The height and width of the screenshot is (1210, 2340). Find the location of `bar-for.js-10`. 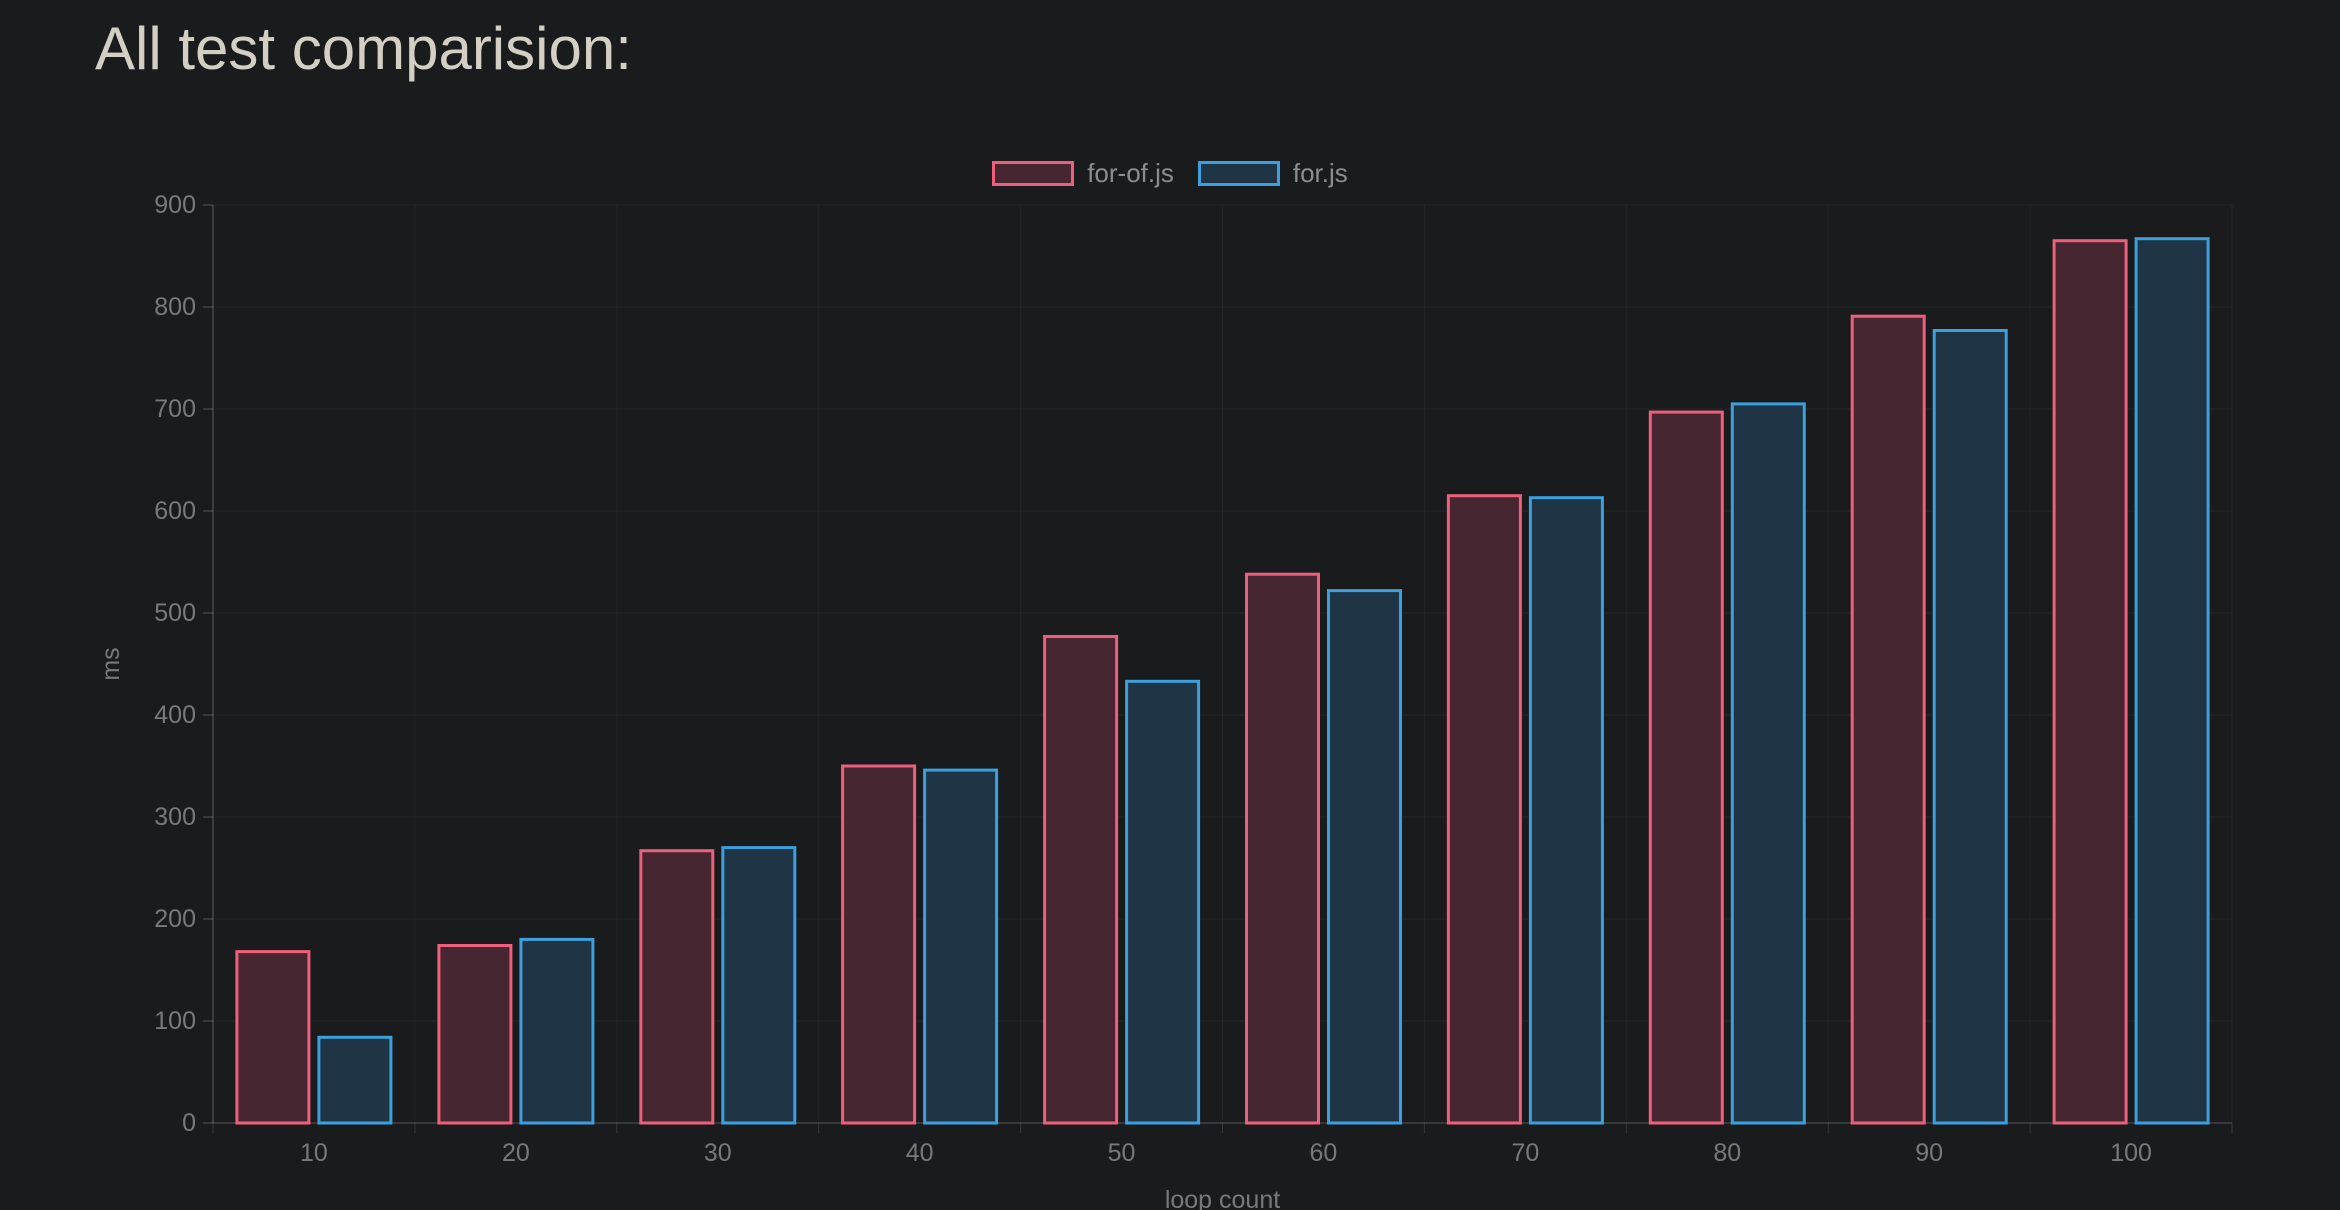

bar-for.js-10 is located at coordinates (355, 1080).